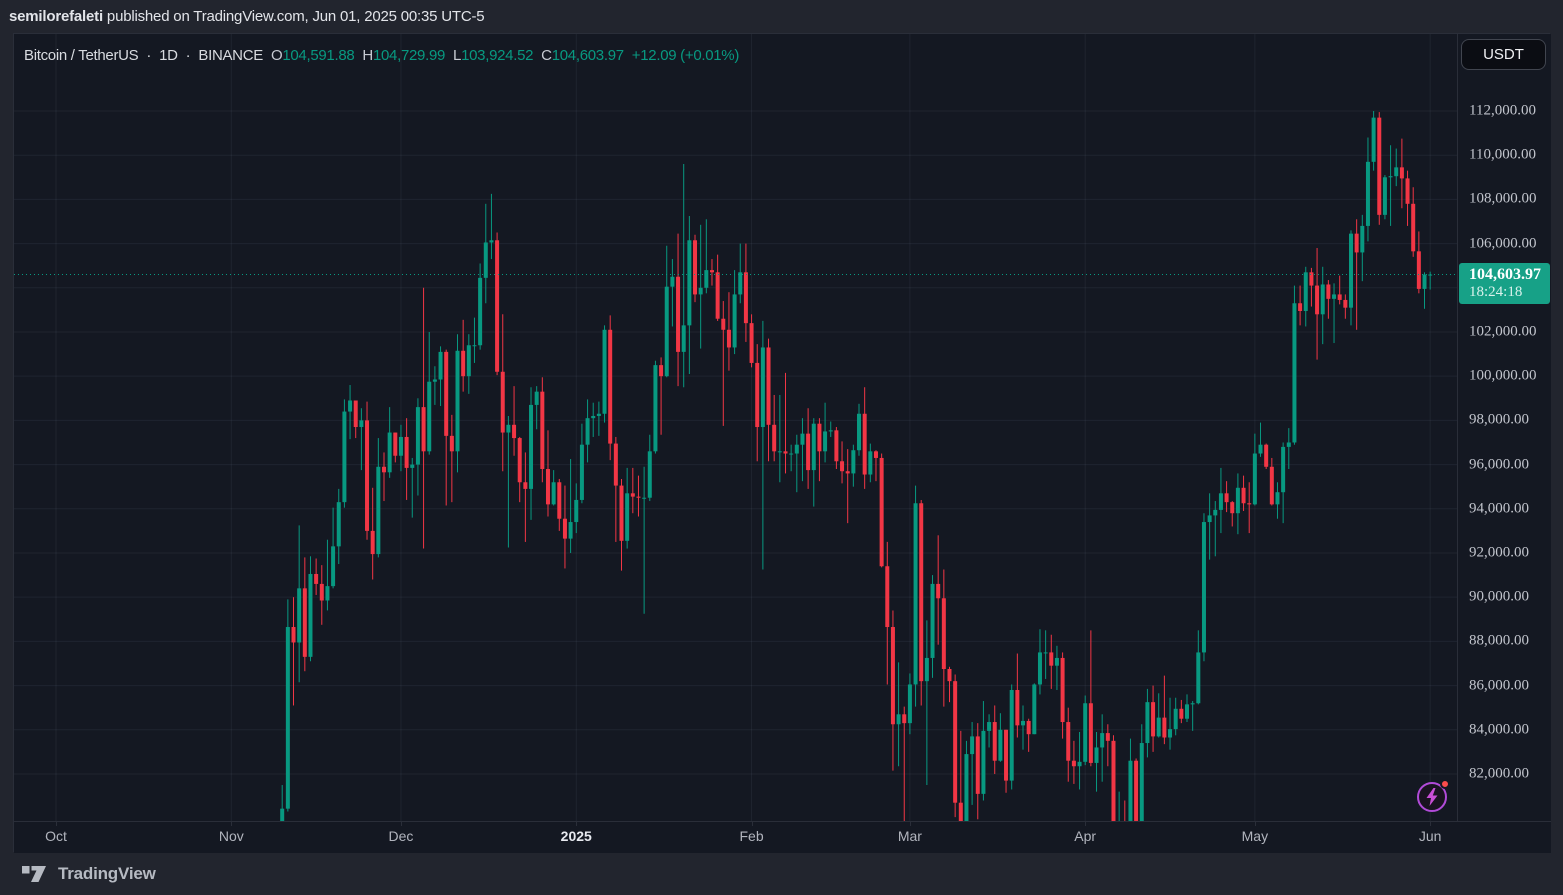  I want to click on price-tick-label: 106,000.00, so click(1503, 243).